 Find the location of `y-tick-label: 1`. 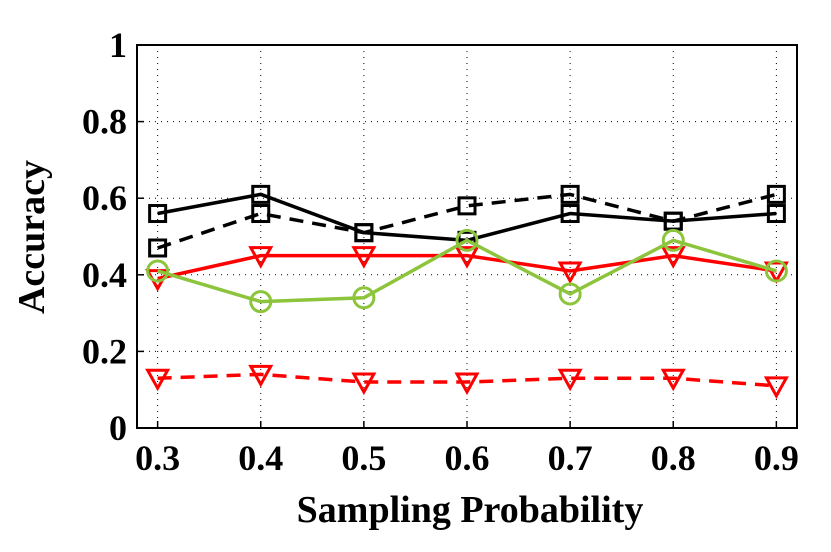

y-tick-label: 1 is located at coordinates (118, 45).